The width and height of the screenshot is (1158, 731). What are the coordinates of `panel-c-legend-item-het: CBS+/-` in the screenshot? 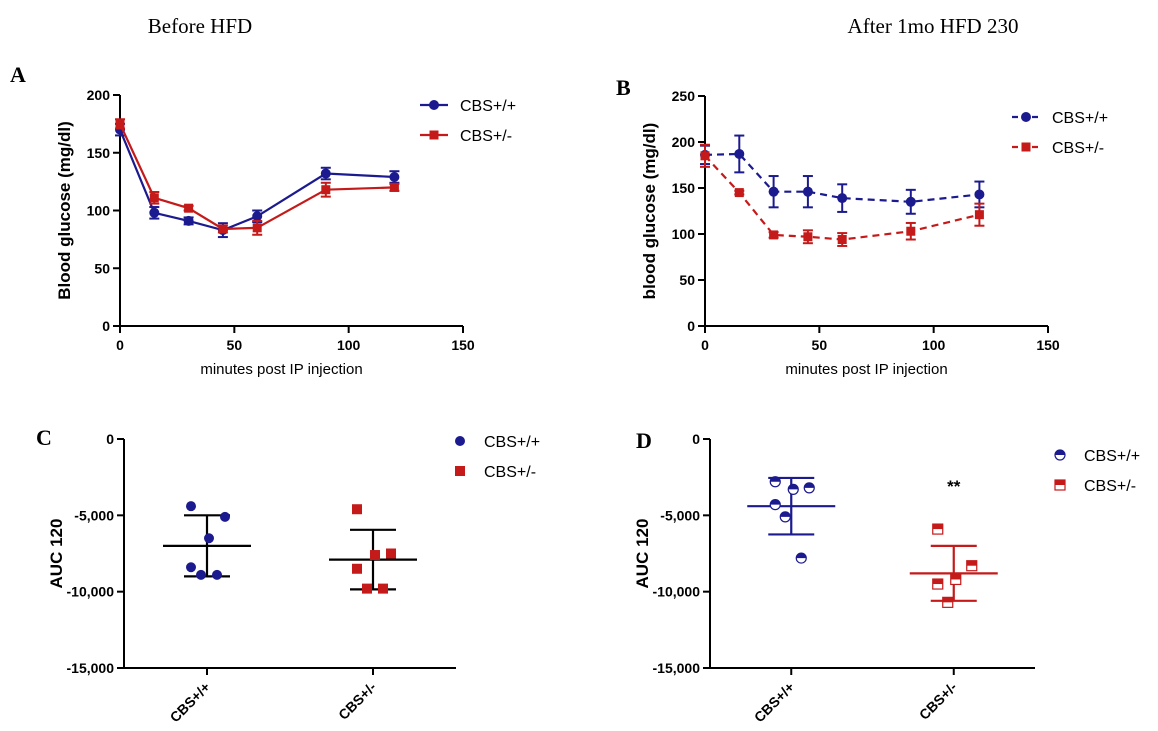 It's located at (495, 472).